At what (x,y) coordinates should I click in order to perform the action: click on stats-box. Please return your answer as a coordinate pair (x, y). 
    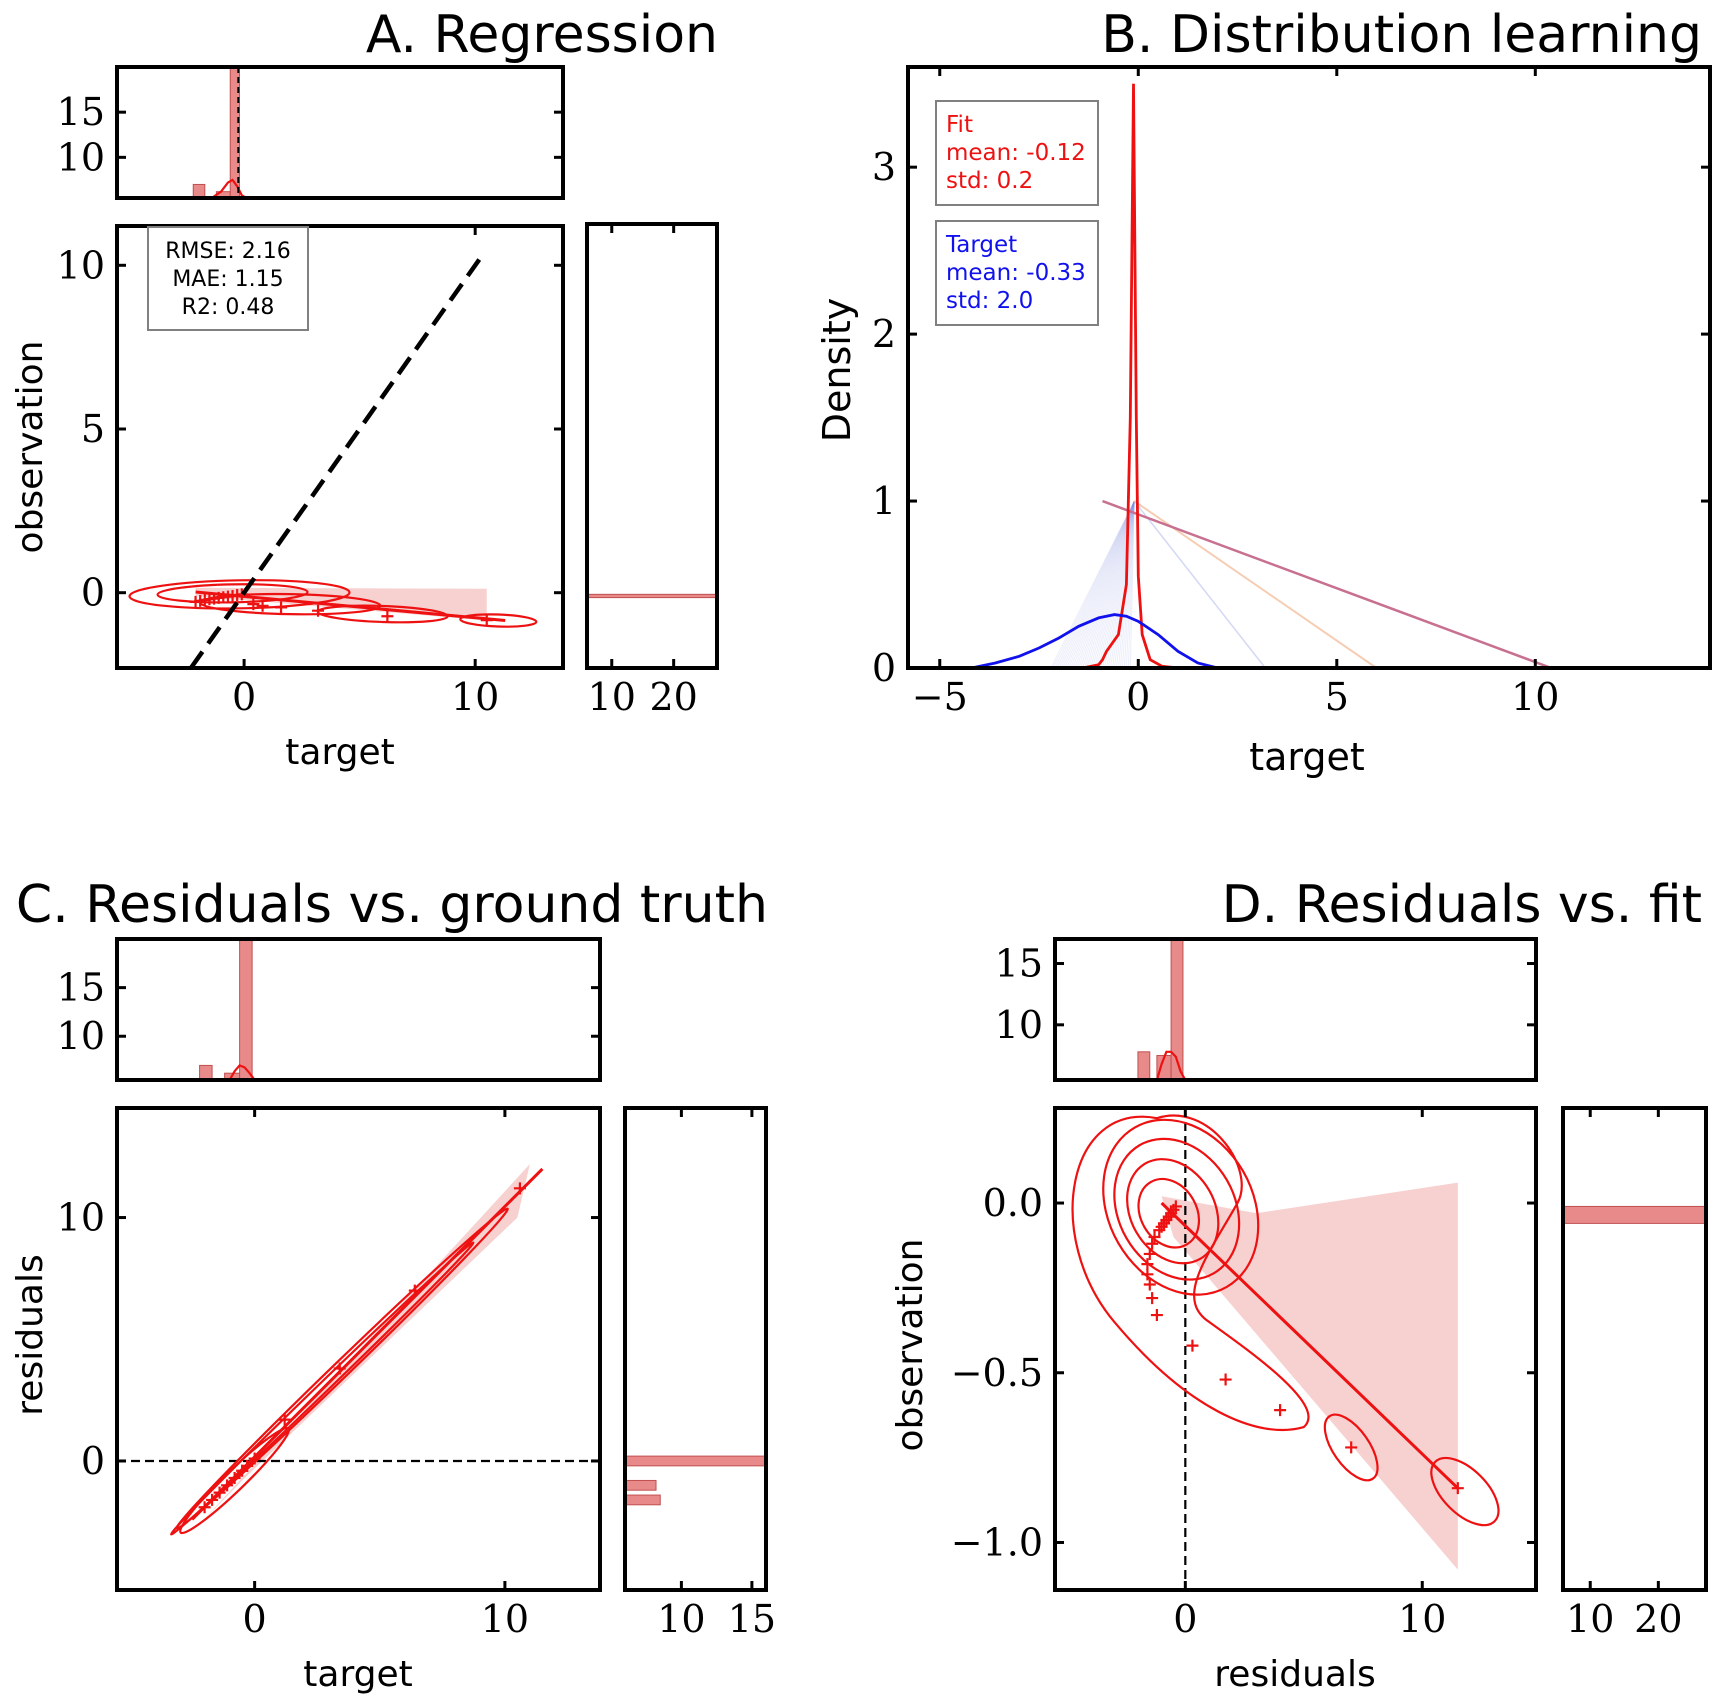
    Looking at the image, I should click on (228, 278).